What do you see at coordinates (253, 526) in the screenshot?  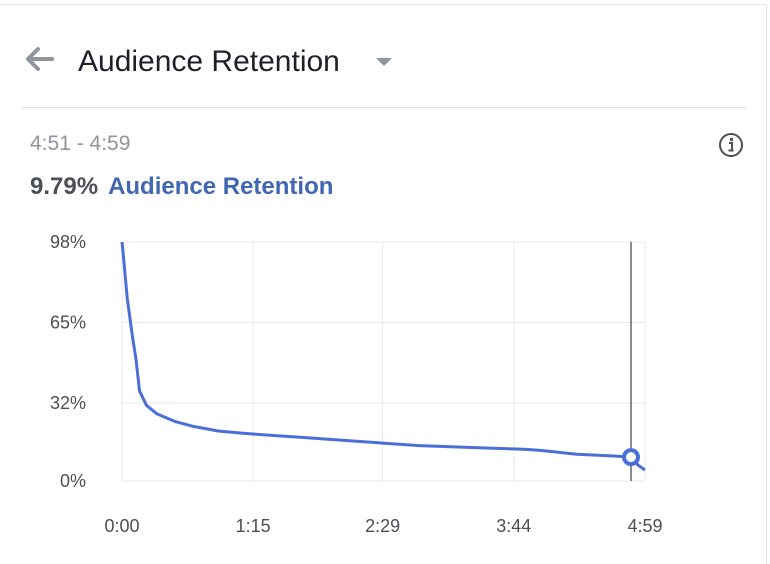 I see `x-tick-label: 1:15` at bounding box center [253, 526].